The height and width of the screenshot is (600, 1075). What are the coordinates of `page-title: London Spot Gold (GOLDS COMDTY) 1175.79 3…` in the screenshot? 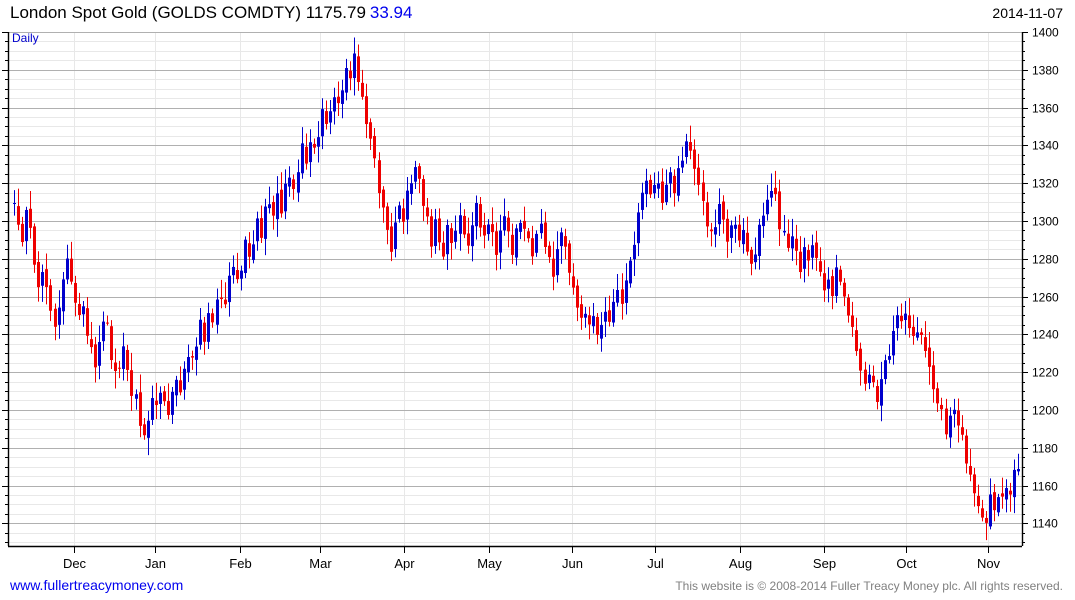 It's located at (211, 13).